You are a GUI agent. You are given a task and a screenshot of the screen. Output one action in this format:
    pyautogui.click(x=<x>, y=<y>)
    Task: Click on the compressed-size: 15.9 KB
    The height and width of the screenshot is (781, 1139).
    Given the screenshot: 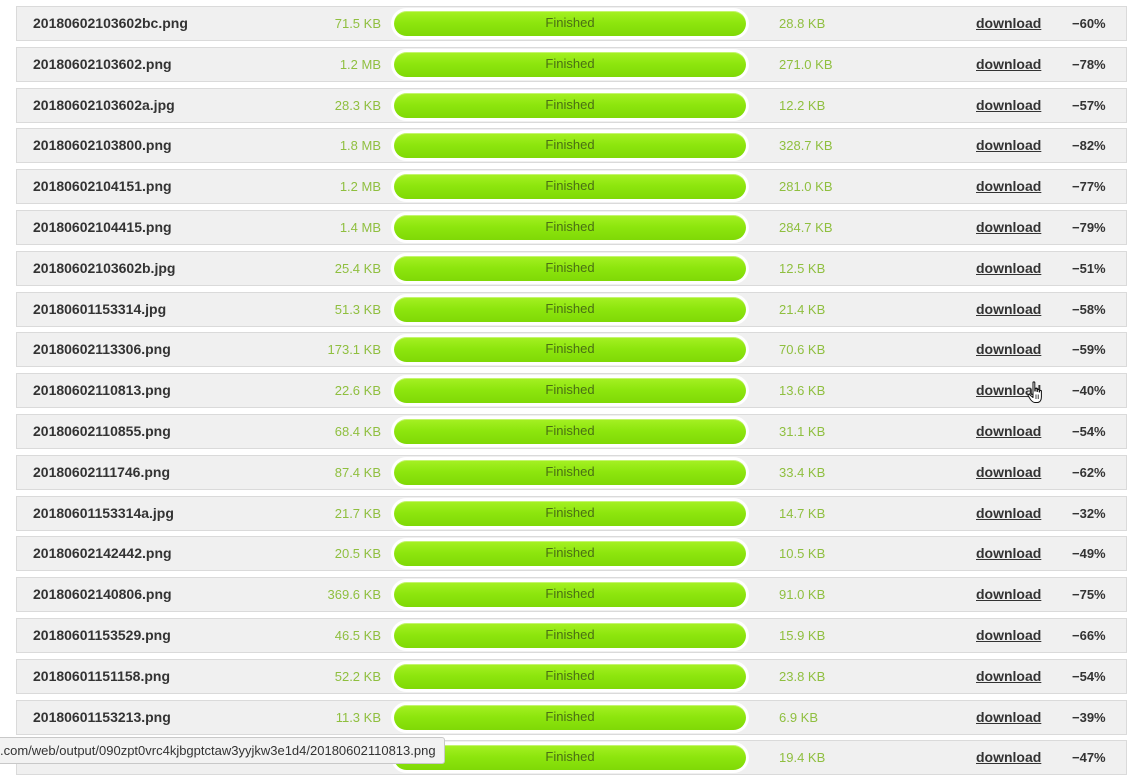 What is the action you would take?
    pyautogui.click(x=802, y=635)
    